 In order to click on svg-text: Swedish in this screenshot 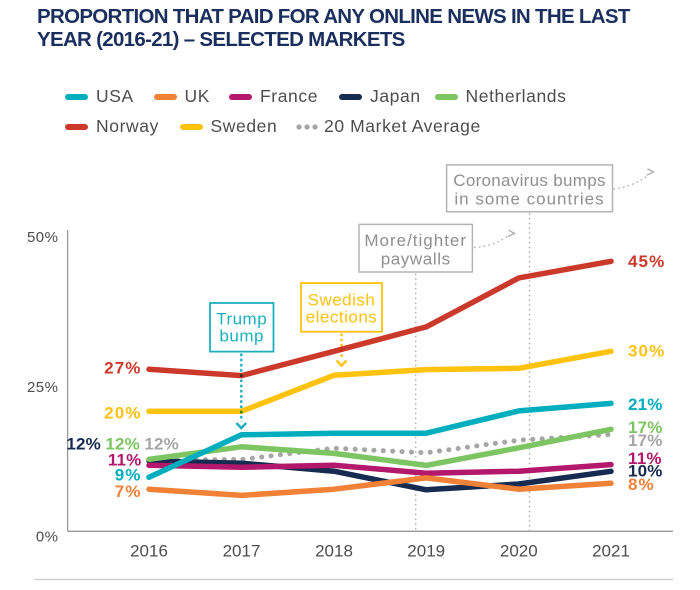, I will do `click(342, 300)`.